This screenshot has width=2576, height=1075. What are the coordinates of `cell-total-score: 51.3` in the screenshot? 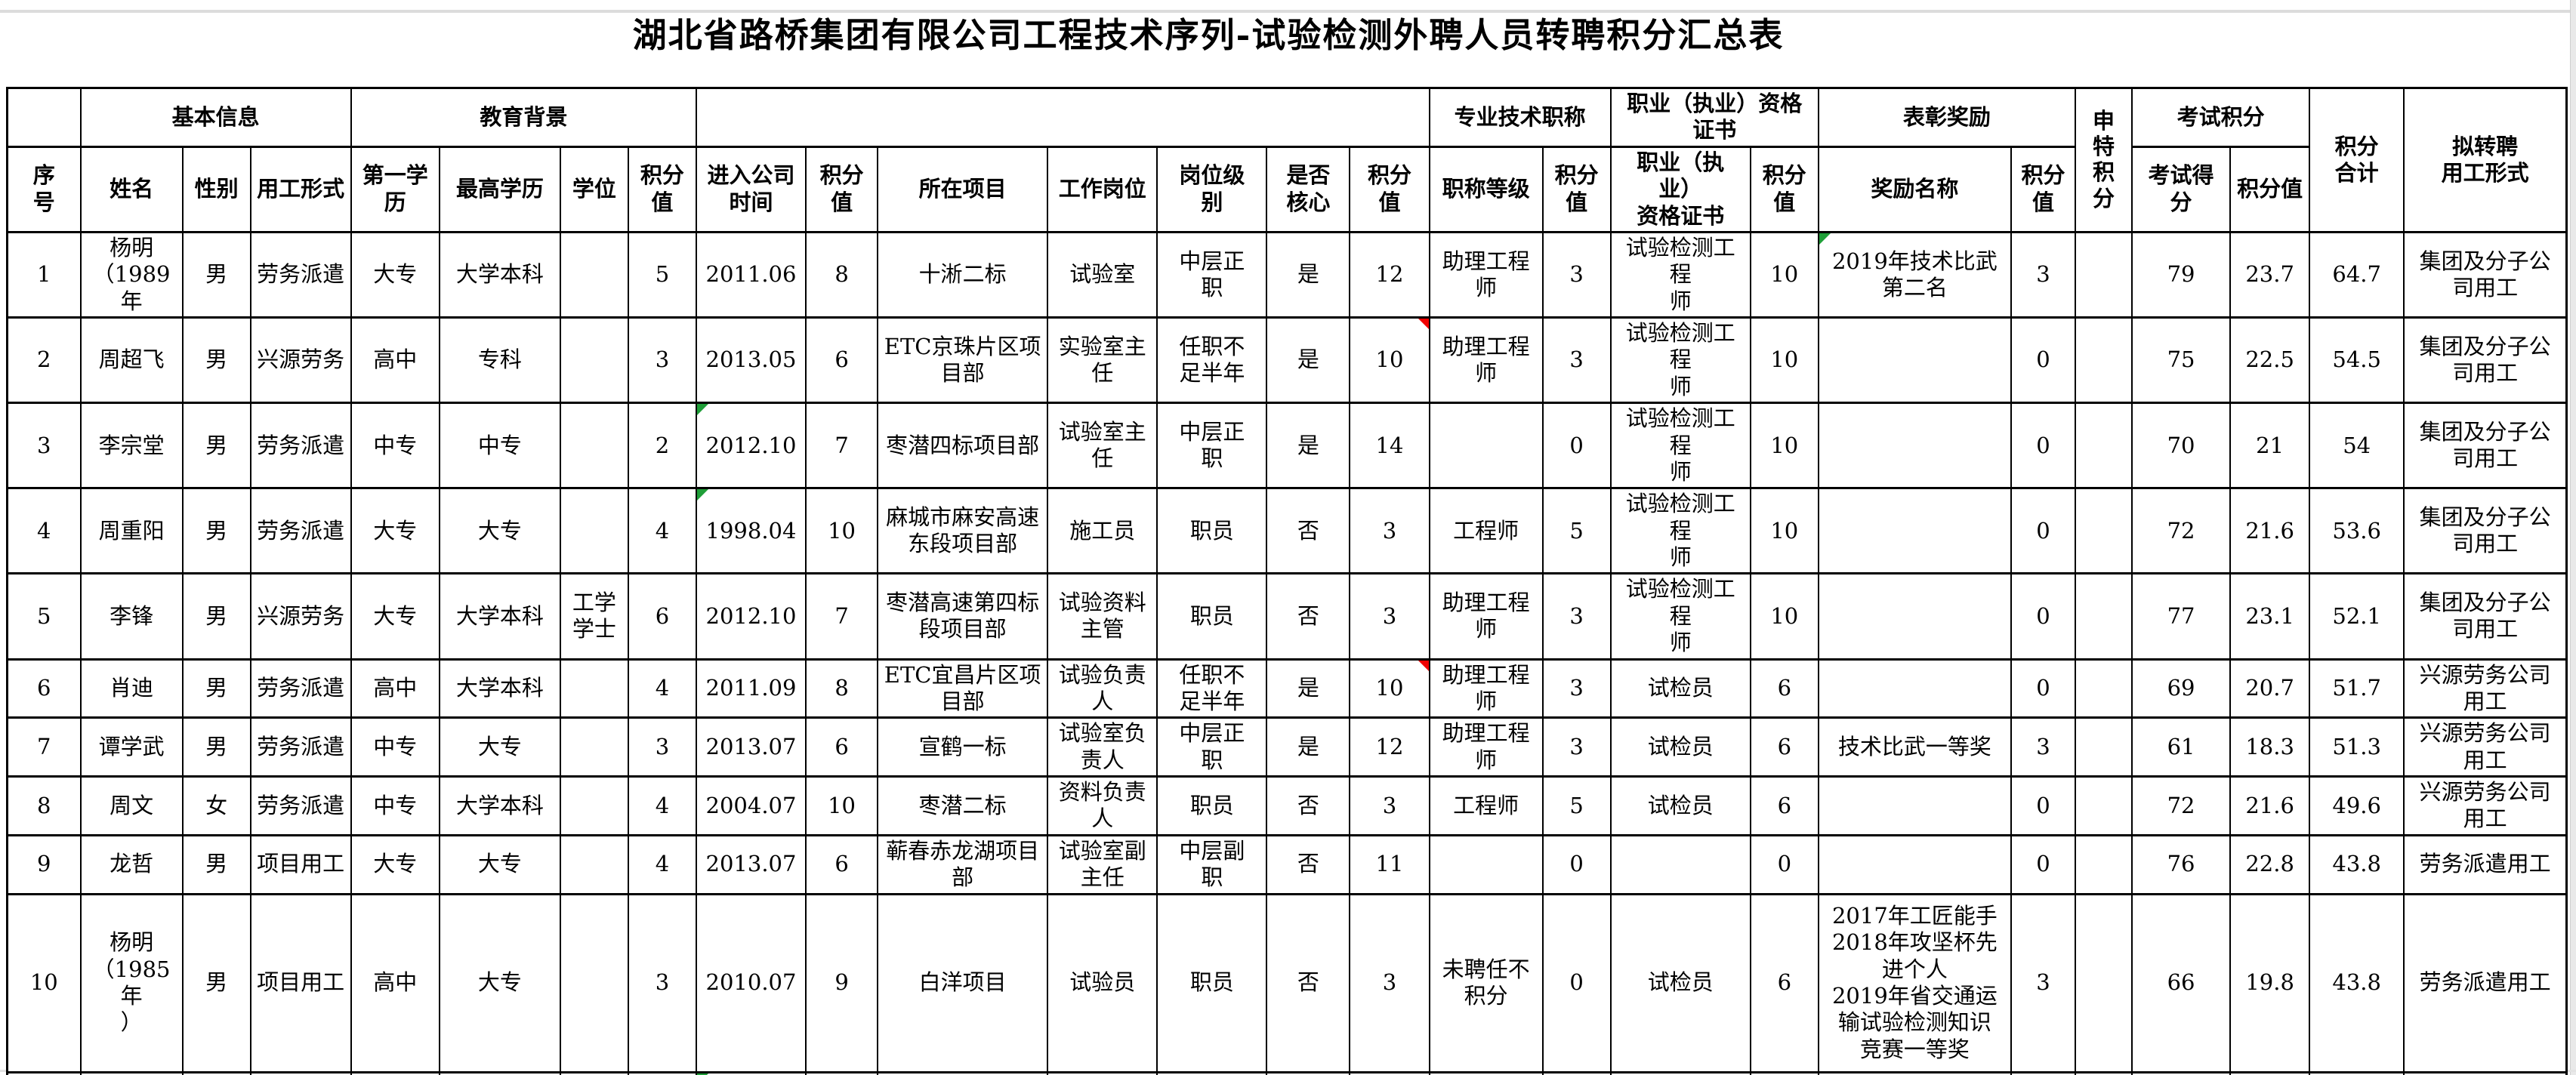 It's located at (2357, 747).